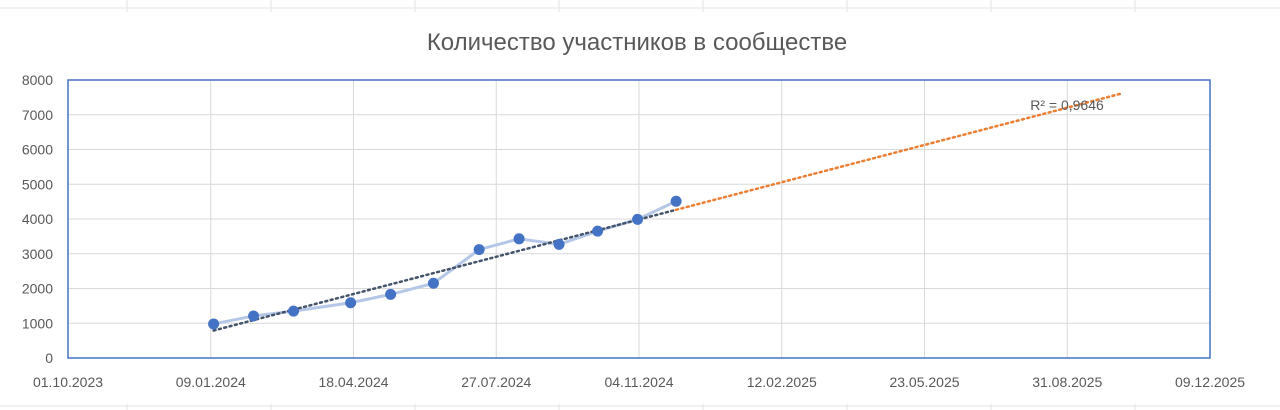  What do you see at coordinates (637, 42) in the screenshot?
I see `chart-title: Количество участников в сообществе` at bounding box center [637, 42].